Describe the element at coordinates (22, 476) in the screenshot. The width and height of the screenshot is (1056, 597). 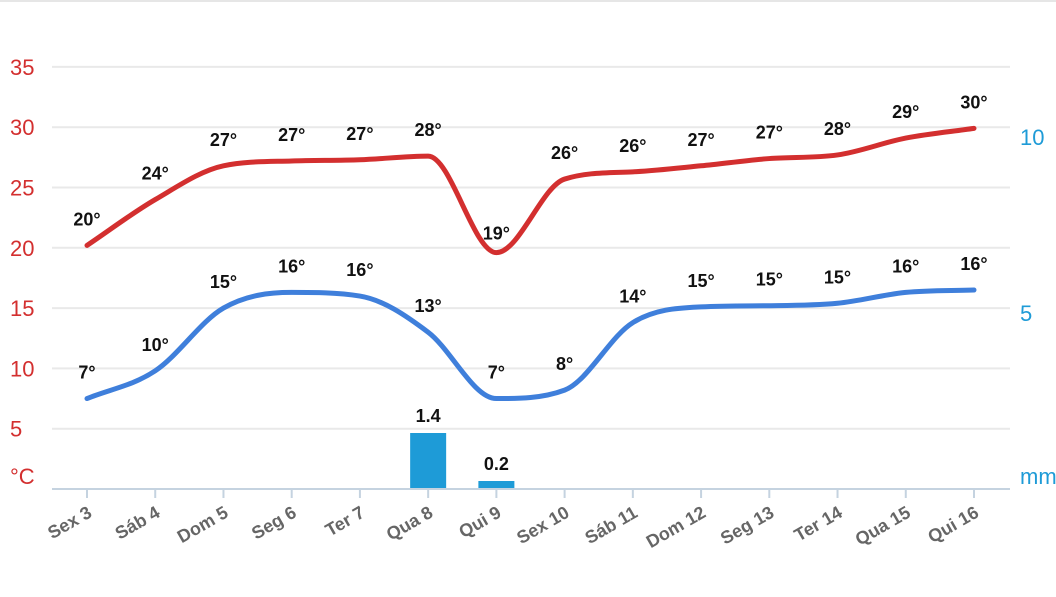
I see `left-axis-unit: °C` at that location.